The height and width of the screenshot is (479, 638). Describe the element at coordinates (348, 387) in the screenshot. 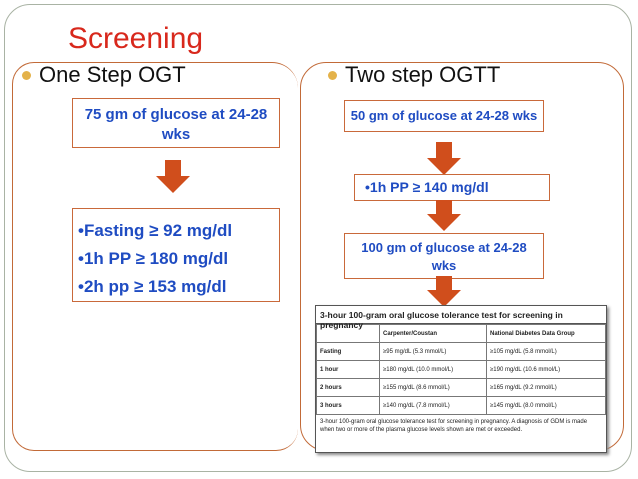

I see `table-cell: 2 hours` at that location.